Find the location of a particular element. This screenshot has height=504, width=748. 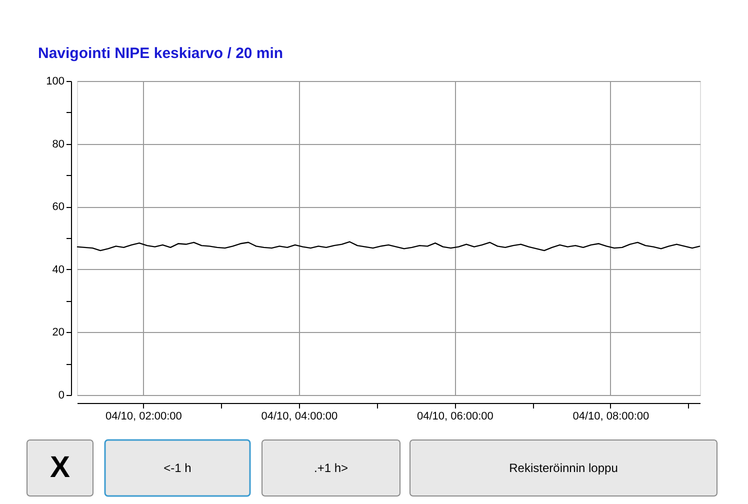

y-tick-label: 40 is located at coordinates (58, 270).